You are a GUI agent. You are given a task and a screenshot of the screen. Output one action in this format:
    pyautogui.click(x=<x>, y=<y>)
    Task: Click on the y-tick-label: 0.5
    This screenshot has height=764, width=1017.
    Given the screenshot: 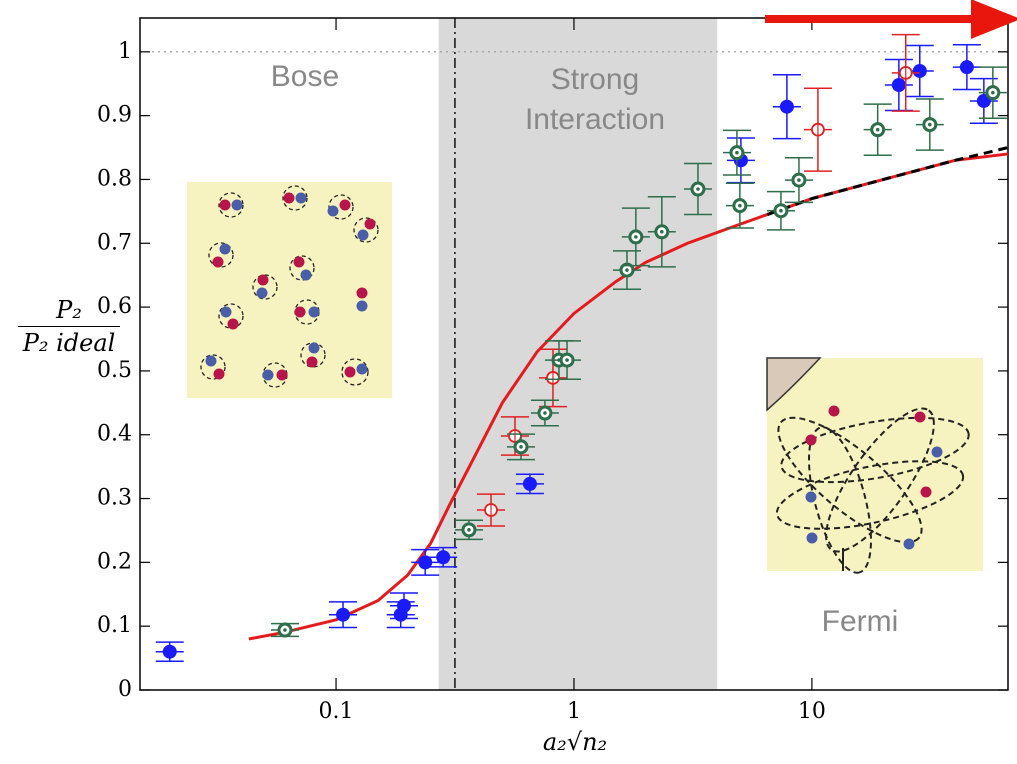 What is the action you would take?
    pyautogui.click(x=114, y=370)
    